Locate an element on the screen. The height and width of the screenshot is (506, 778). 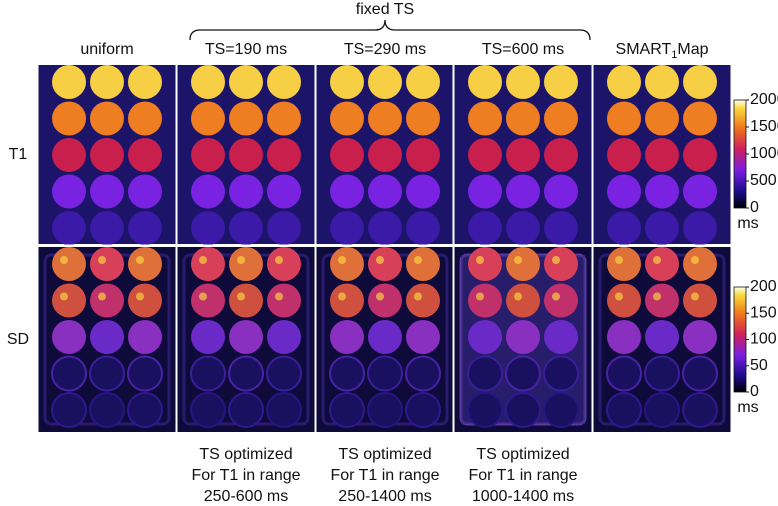
column-header: TS=190 ms is located at coordinates (246, 49).